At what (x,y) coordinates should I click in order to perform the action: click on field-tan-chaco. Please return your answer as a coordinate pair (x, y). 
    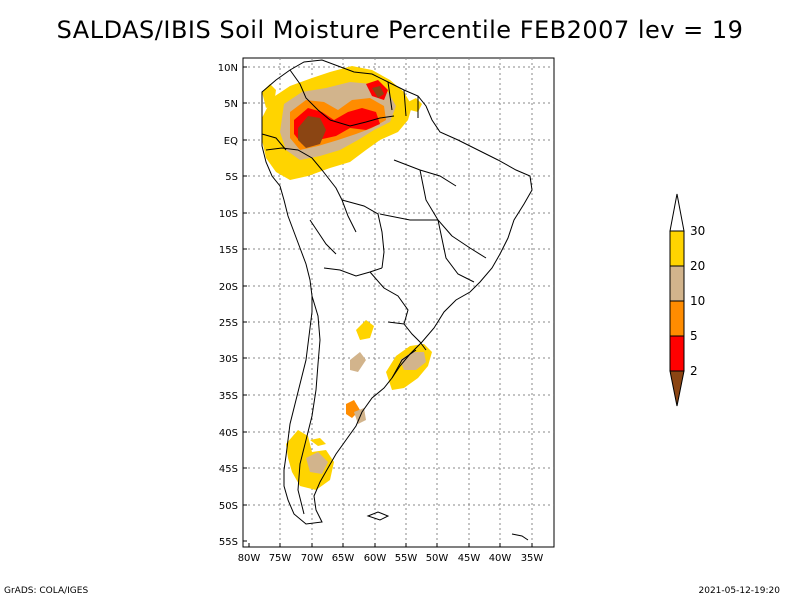
    Looking at the image, I should click on (358, 362).